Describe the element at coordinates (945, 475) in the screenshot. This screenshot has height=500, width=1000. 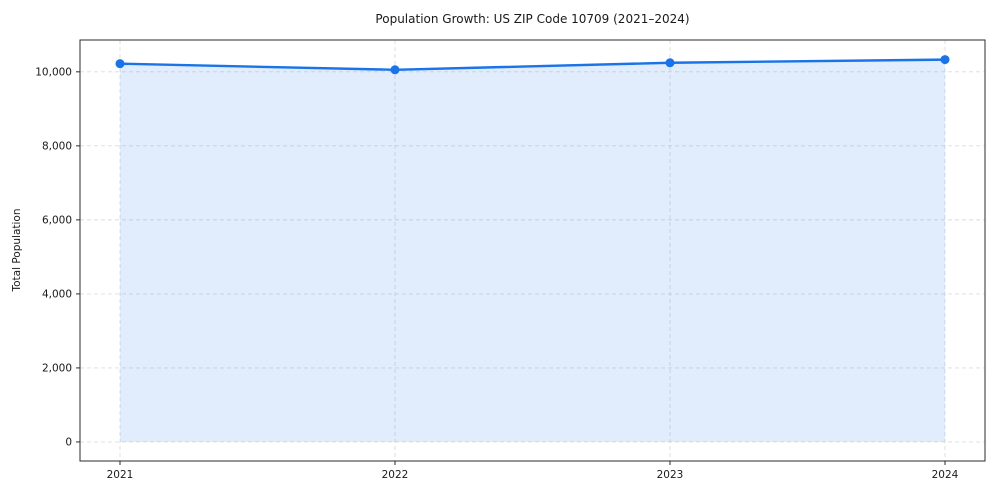
I see `x-tick-label: 2024` at that location.